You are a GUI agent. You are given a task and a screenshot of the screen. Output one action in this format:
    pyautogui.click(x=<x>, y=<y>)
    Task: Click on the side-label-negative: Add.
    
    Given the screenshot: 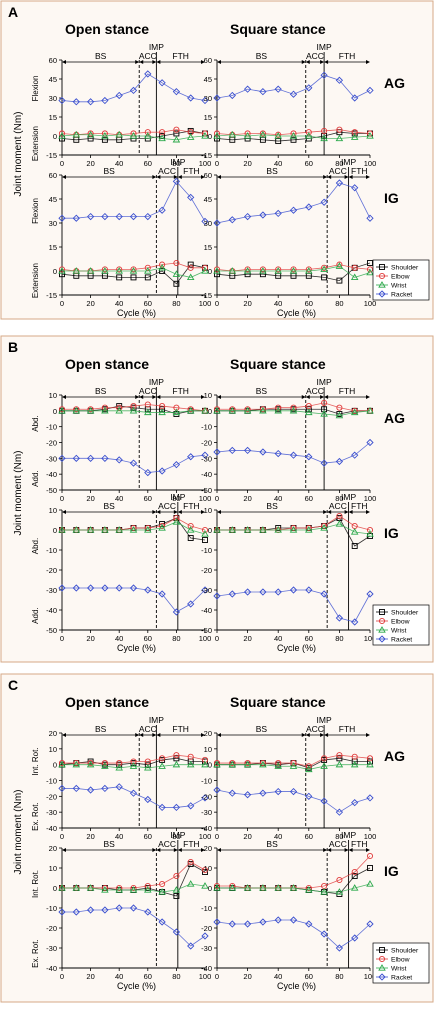 What is the action you would take?
    pyautogui.click(x=35, y=615)
    